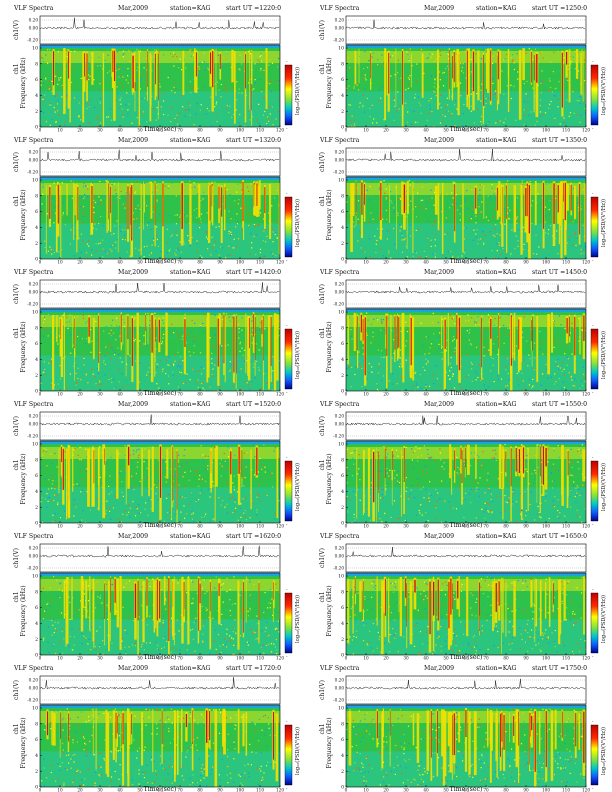  I want to click on time-tick-label: 30, so click(406, 130).